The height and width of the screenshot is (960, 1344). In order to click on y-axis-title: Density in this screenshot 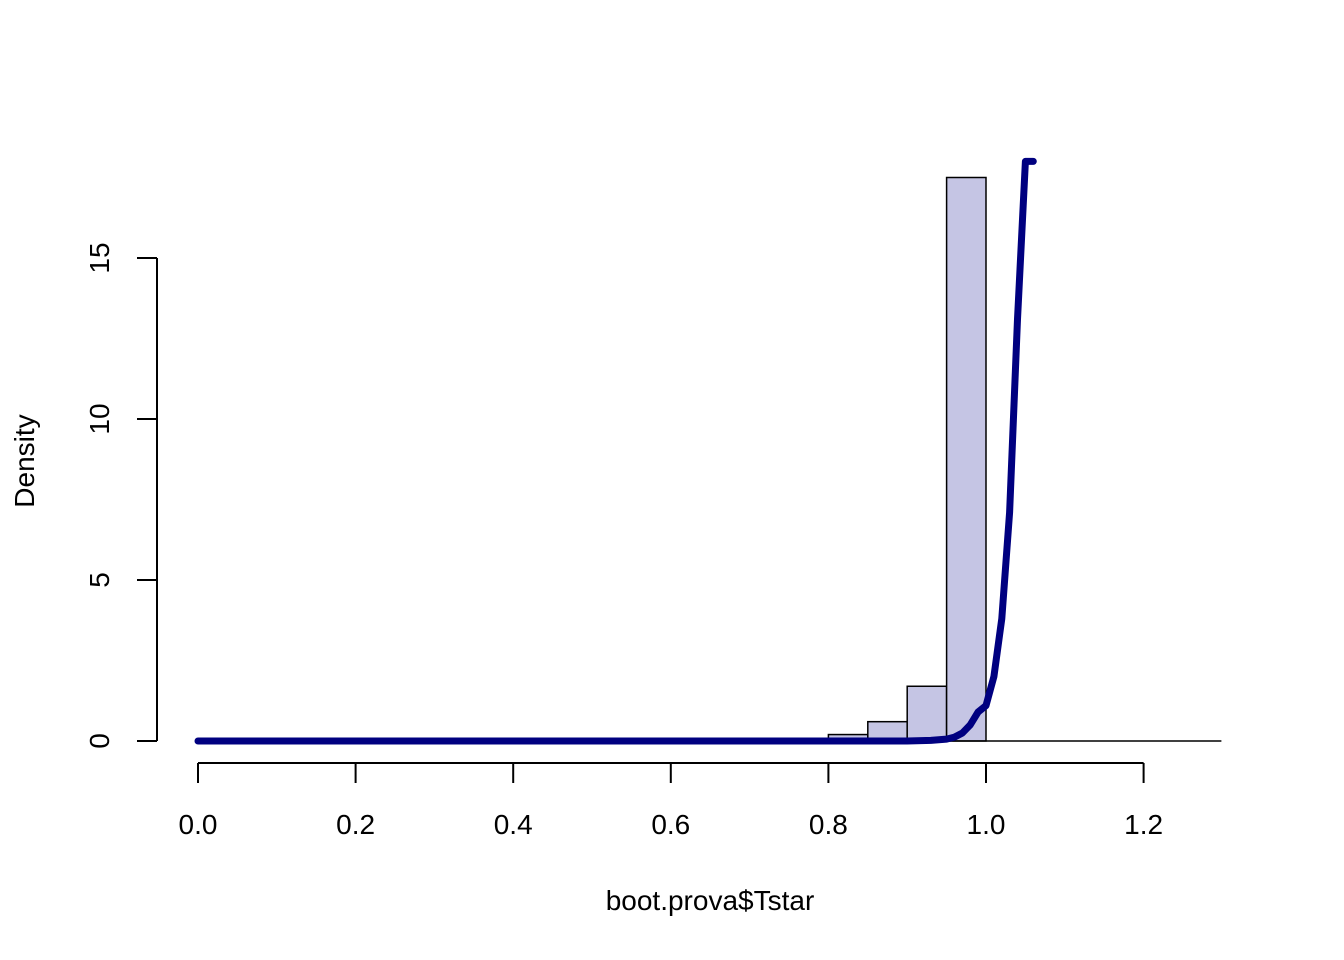, I will do `click(24, 460)`.